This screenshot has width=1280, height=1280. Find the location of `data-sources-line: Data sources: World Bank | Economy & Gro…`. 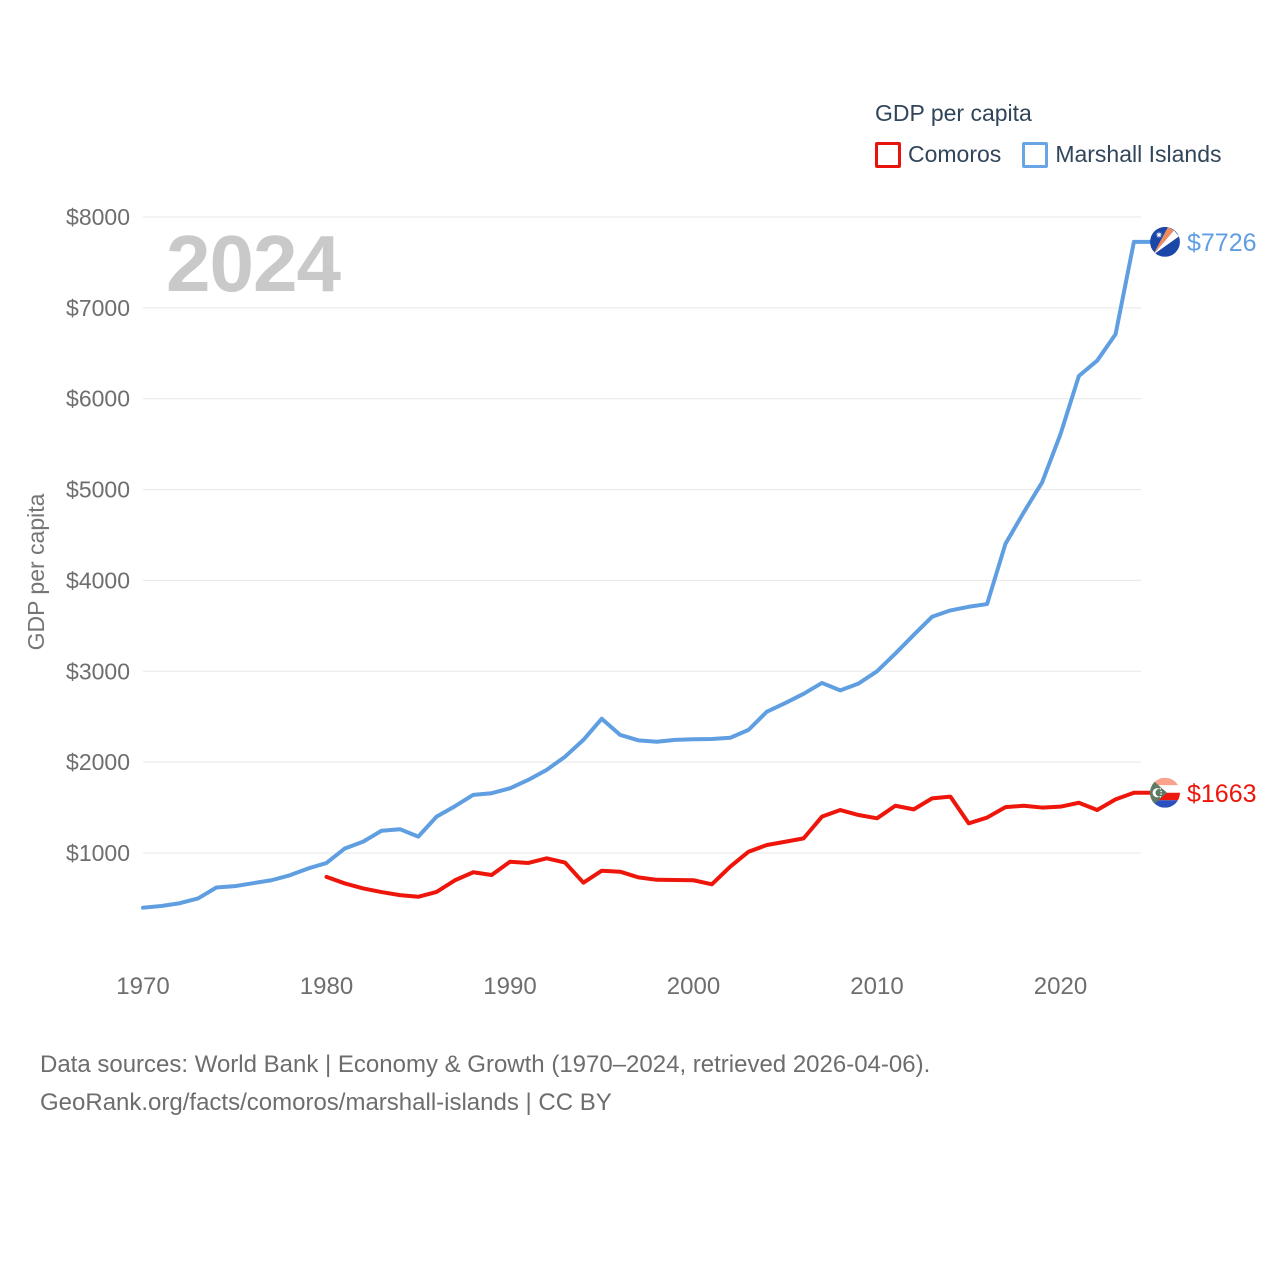

data-sources-line: Data sources: World Bank | Economy & Gro… is located at coordinates (485, 1064).